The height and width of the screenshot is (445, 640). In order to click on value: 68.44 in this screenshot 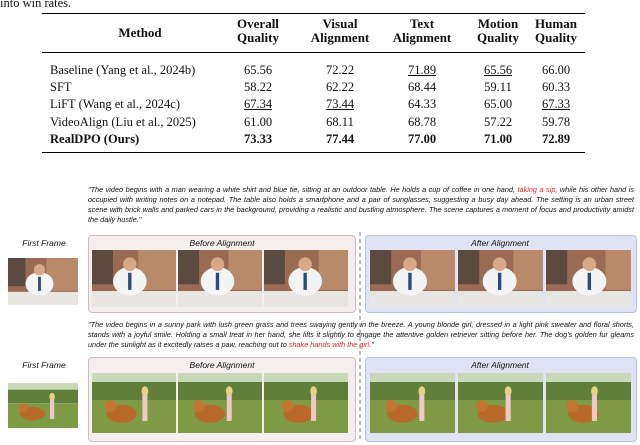, I will do `click(422, 87)`.